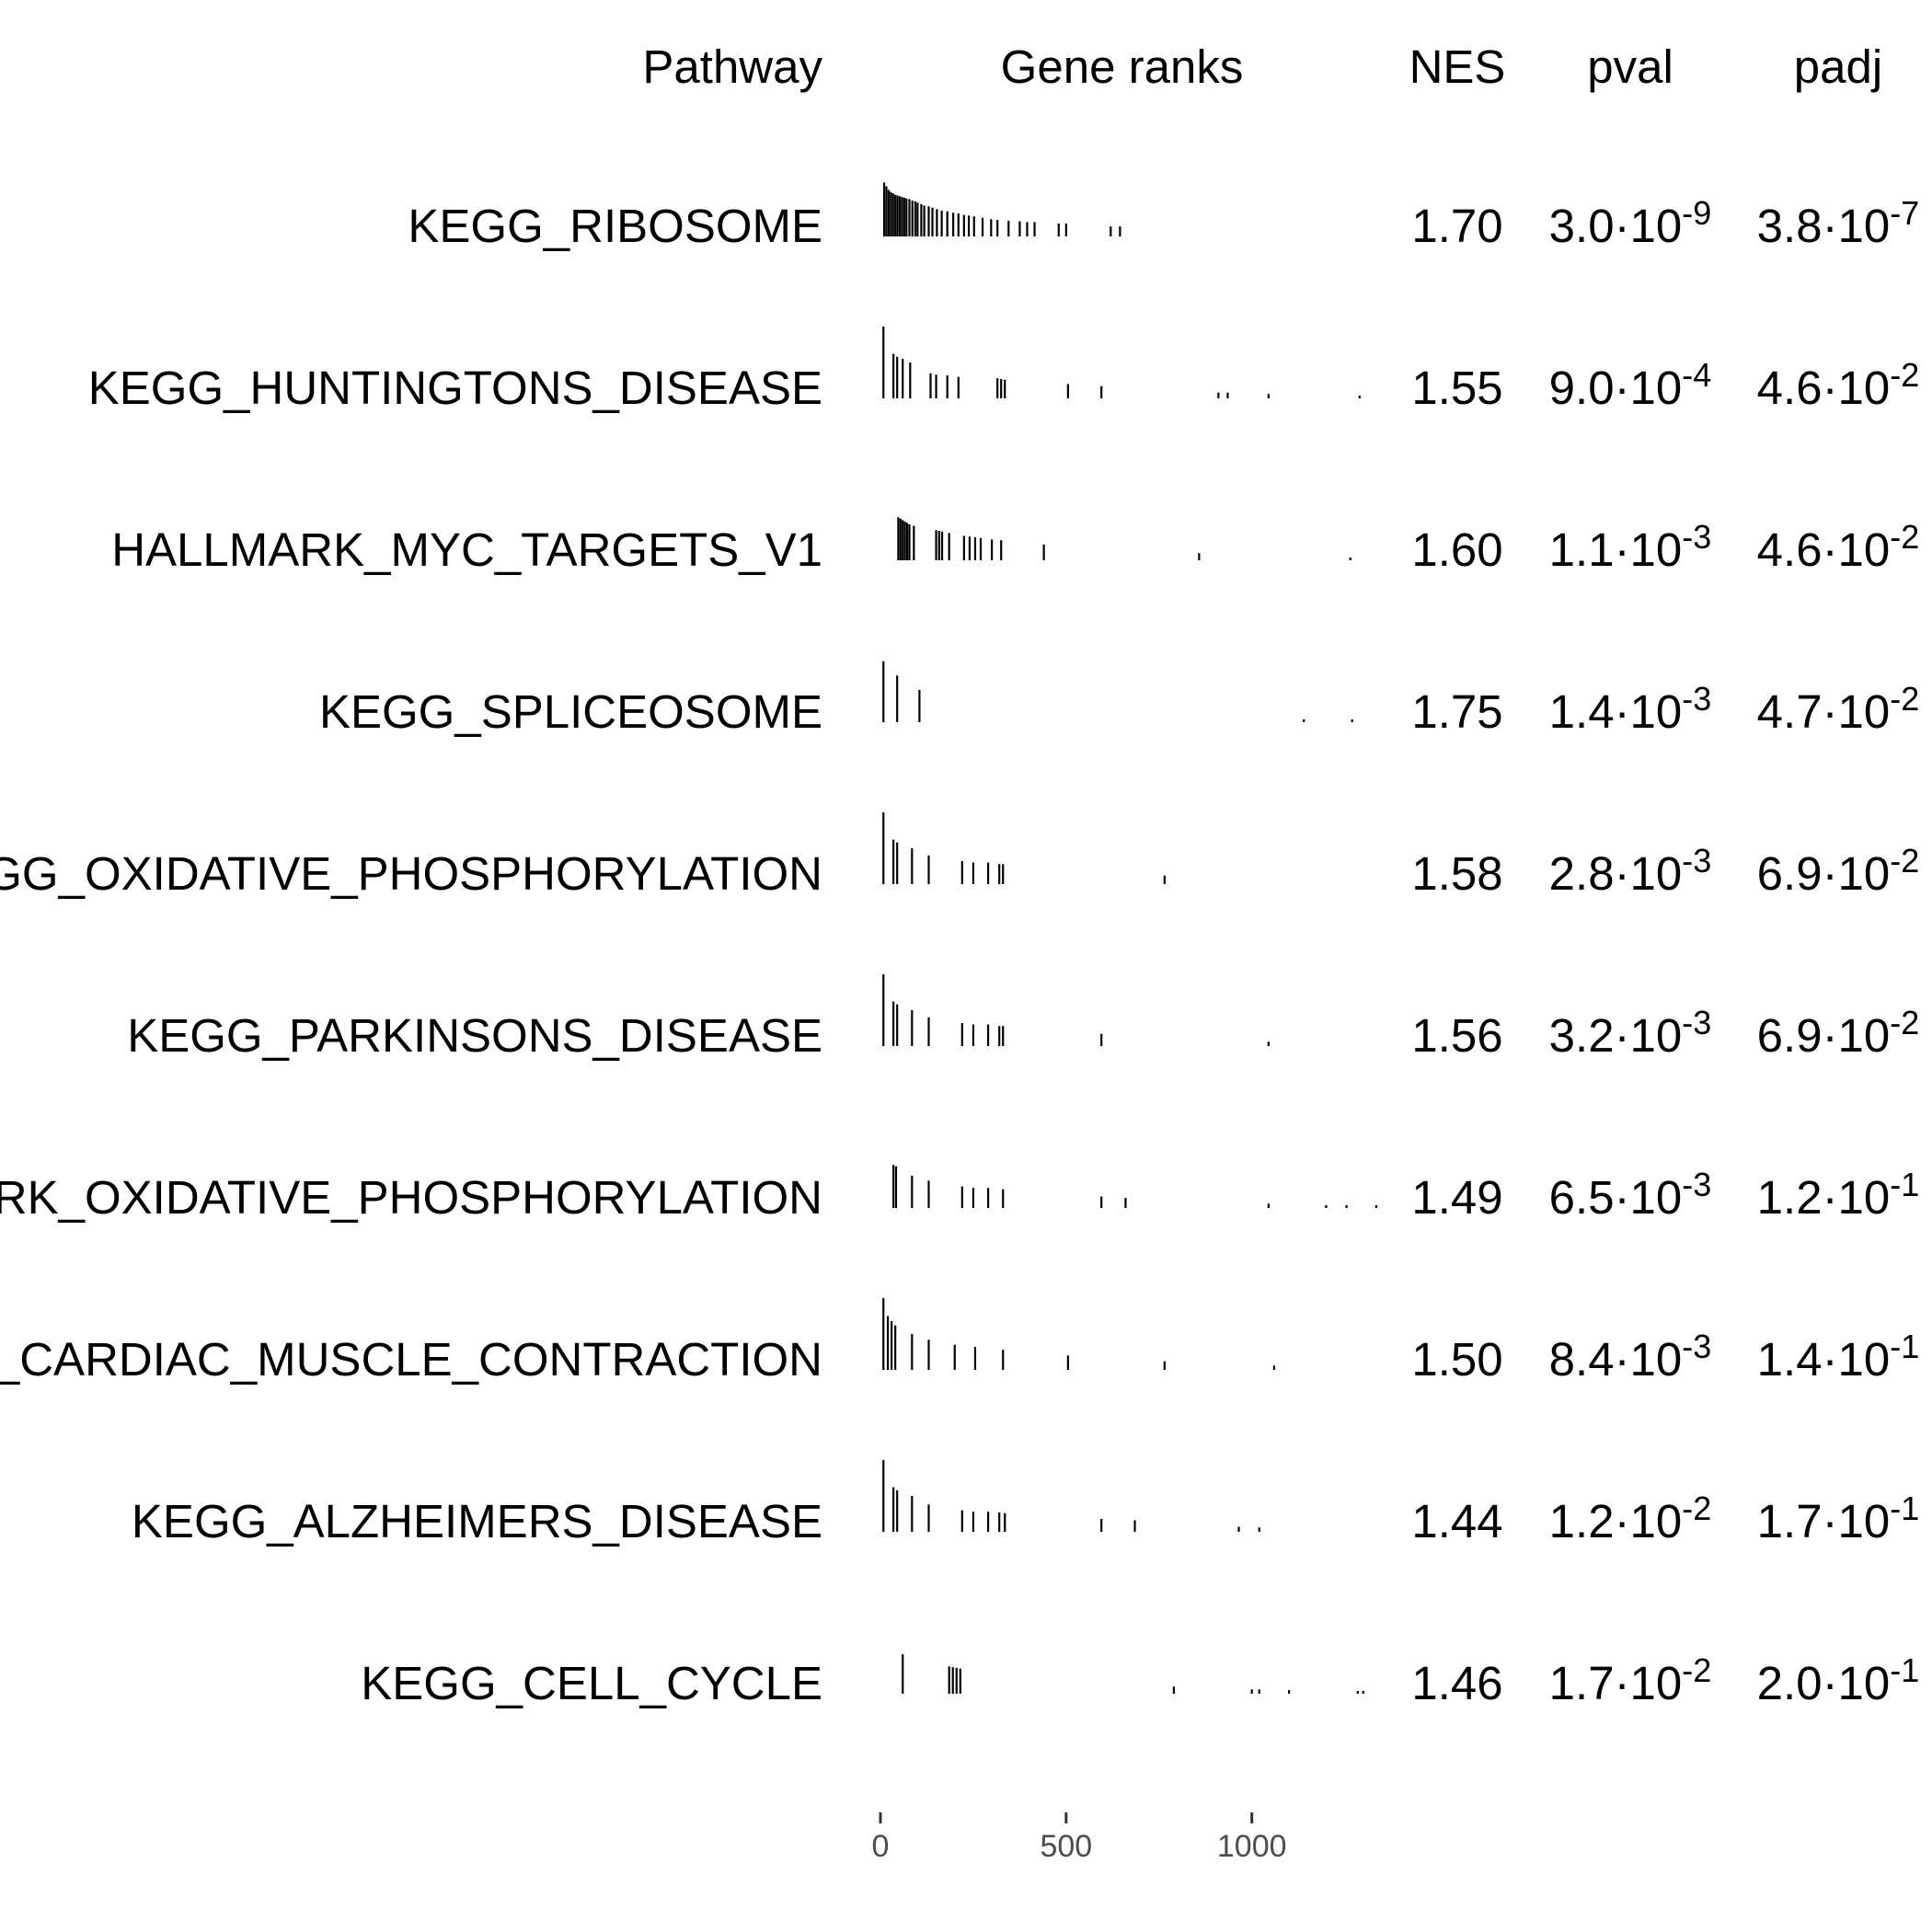 This screenshot has width=1932, height=1932. Describe the element at coordinates (1456, 226) in the screenshot. I see `nes-value: 1.70` at that location.